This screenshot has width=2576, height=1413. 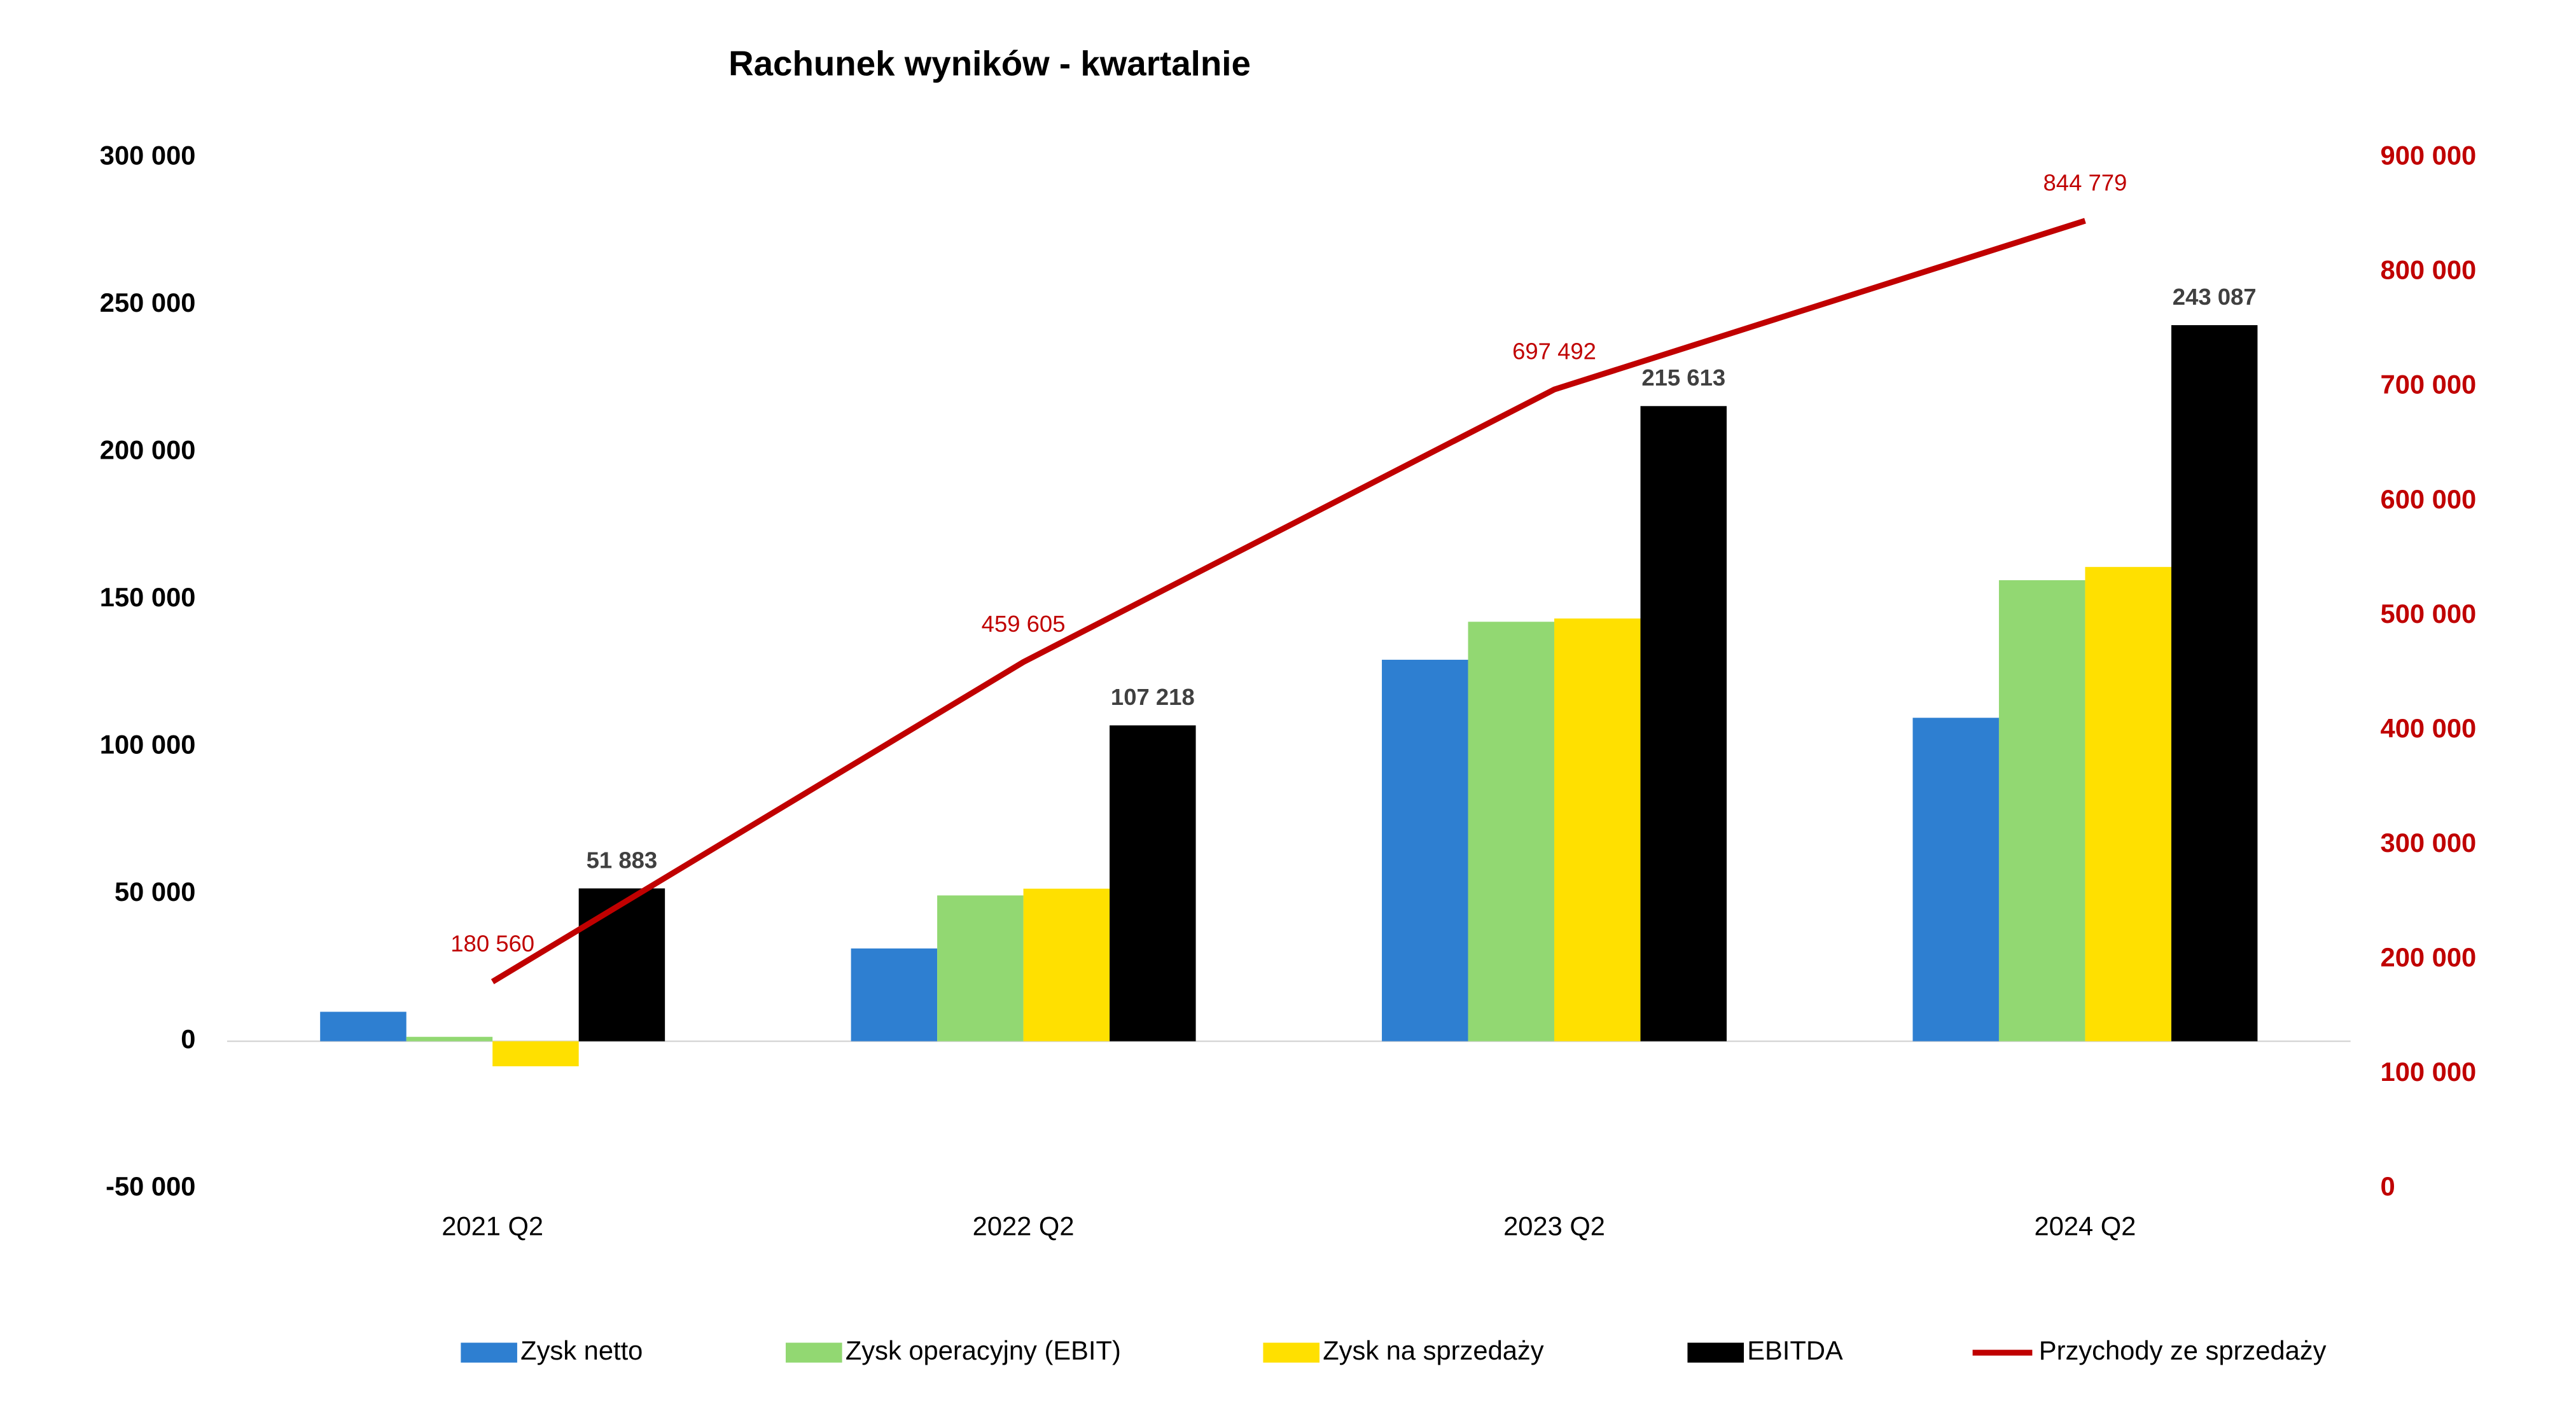 I want to click on legend-label: Zysk operacyjny (EBIT), so click(x=984, y=1350).